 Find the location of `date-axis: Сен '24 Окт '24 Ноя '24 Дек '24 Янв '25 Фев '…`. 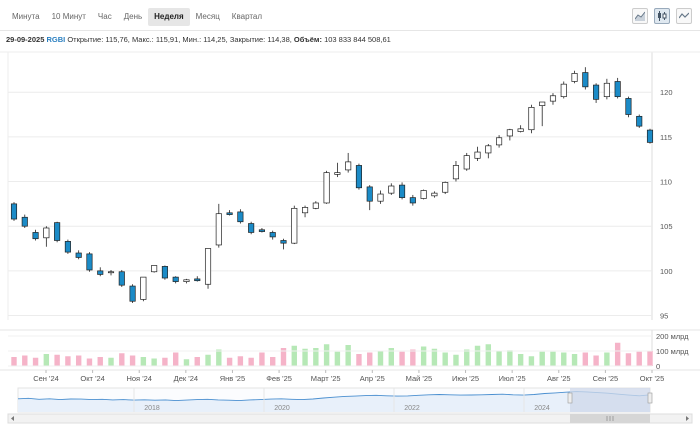

date-axis: Сен '24 Окт '24 Ноя '24 Дек '24 Янв '25 Фев '… is located at coordinates (350, 376).